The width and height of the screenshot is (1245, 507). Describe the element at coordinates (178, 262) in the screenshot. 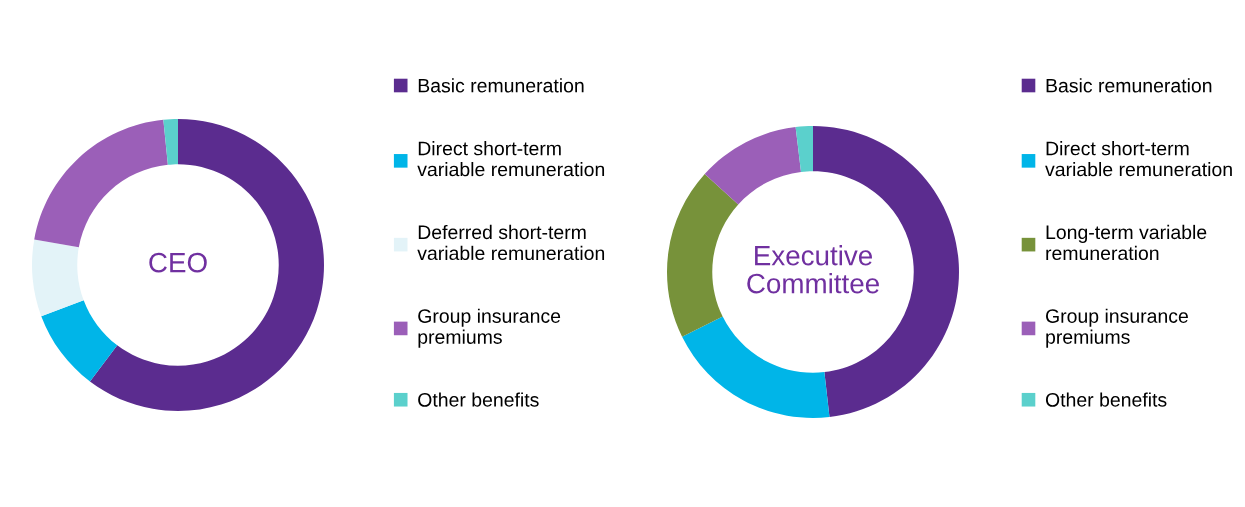

I see `text: CEO` at that location.